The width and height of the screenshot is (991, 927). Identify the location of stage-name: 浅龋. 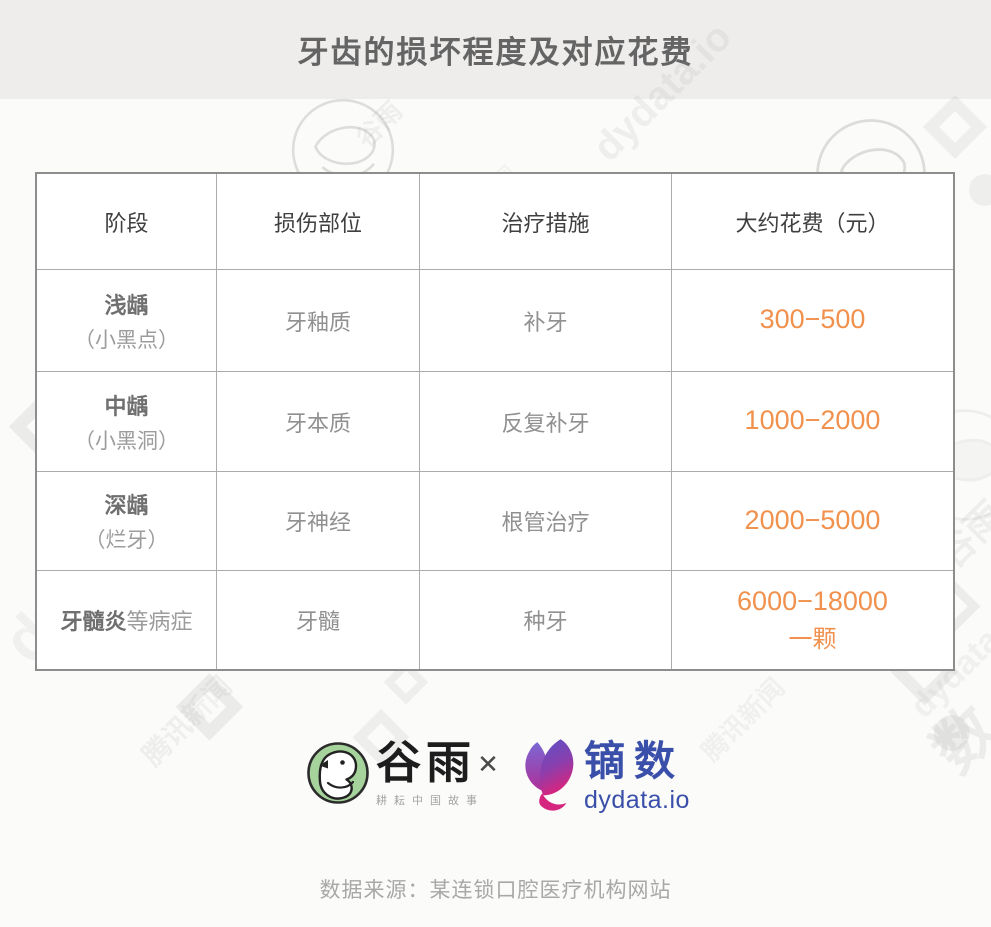
(126, 305).